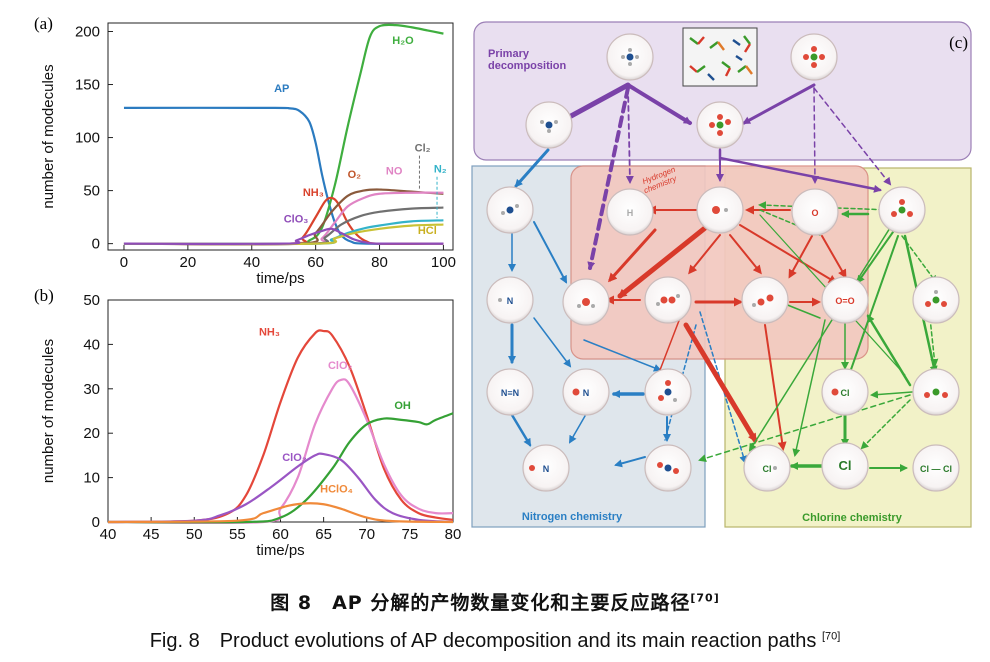 Image resolution: width=990 pixels, height=662 pixels. Describe the element at coordinates (402, 406) in the screenshot. I see `series-label-oh: OH` at that location.